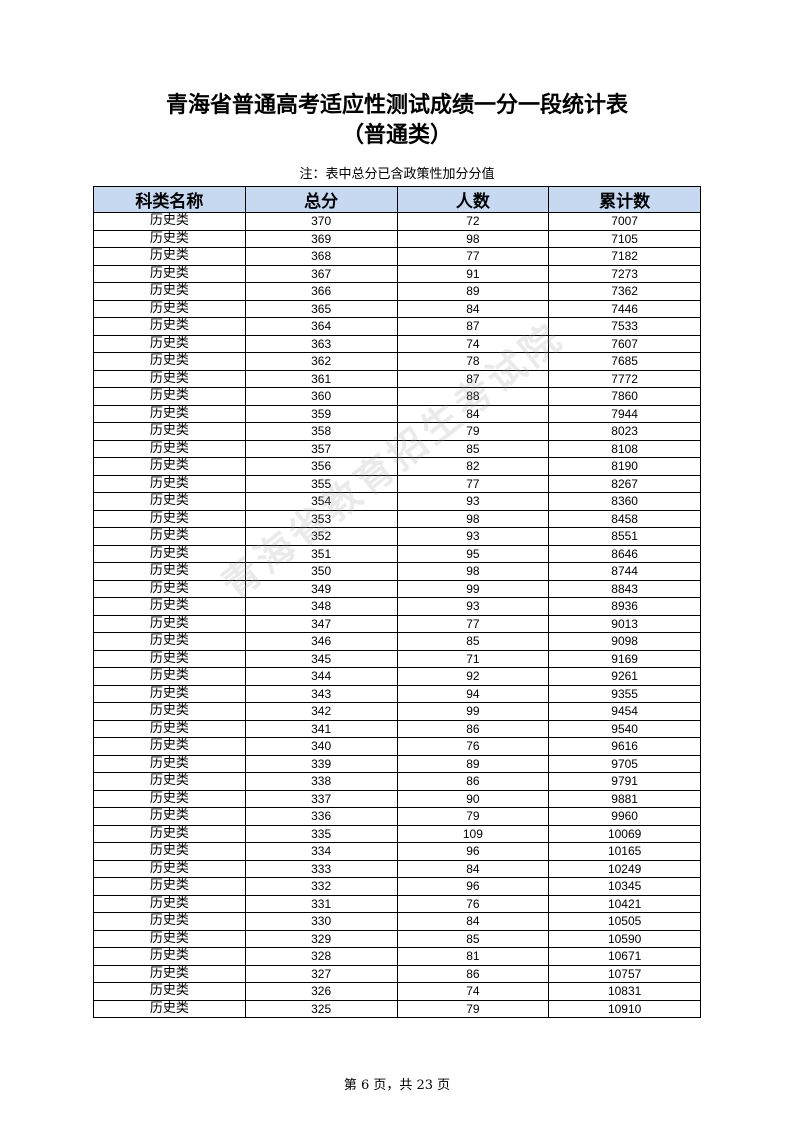 This screenshot has height=1122, width=794. What do you see at coordinates (321, 1008) in the screenshot?
I see `cell-total-score: 325` at bounding box center [321, 1008].